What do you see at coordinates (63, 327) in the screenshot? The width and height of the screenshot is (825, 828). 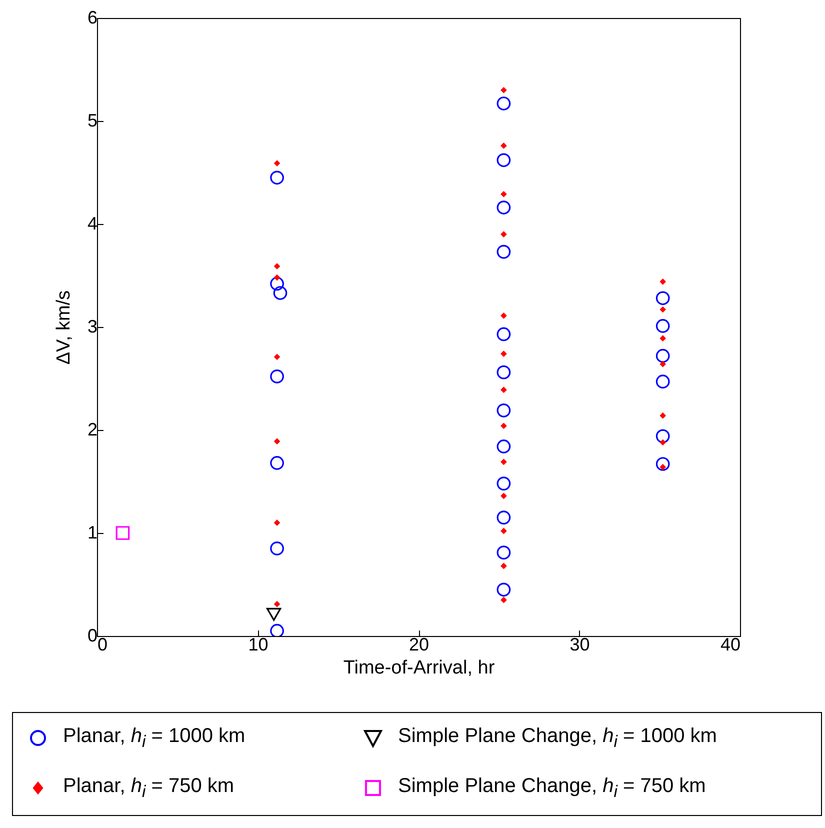 I see `y-axis-title: ΔV, km/s` at bounding box center [63, 327].